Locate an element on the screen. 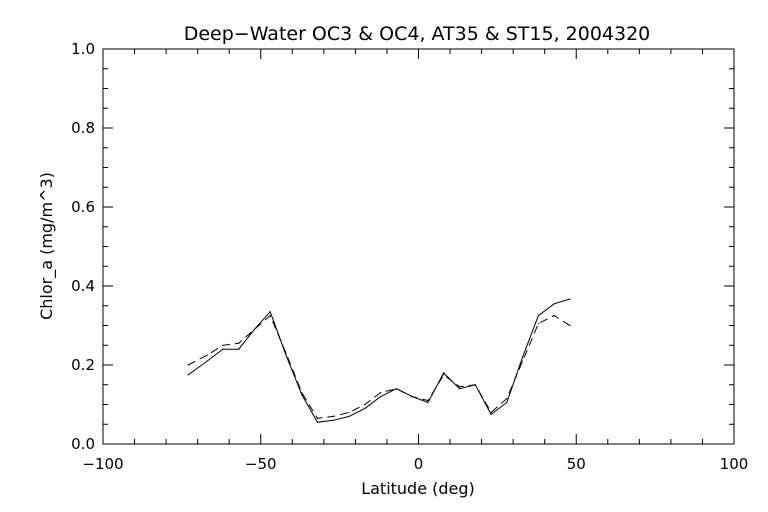  series-line-solid is located at coordinates (379, 360).